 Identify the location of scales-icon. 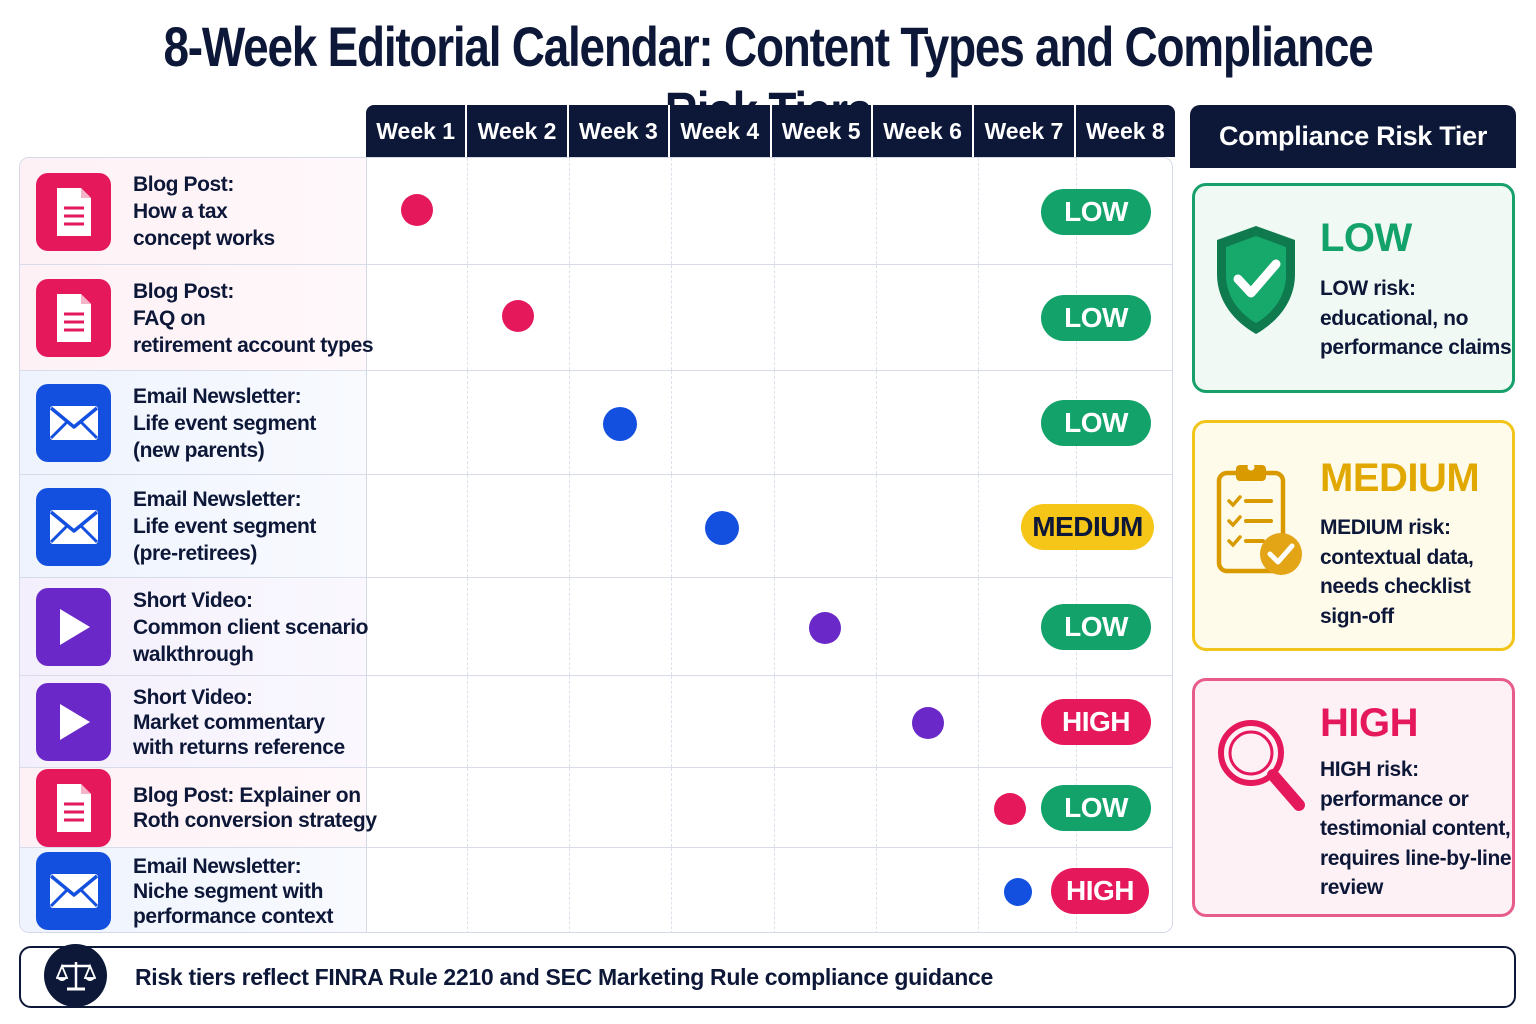
(75, 975).